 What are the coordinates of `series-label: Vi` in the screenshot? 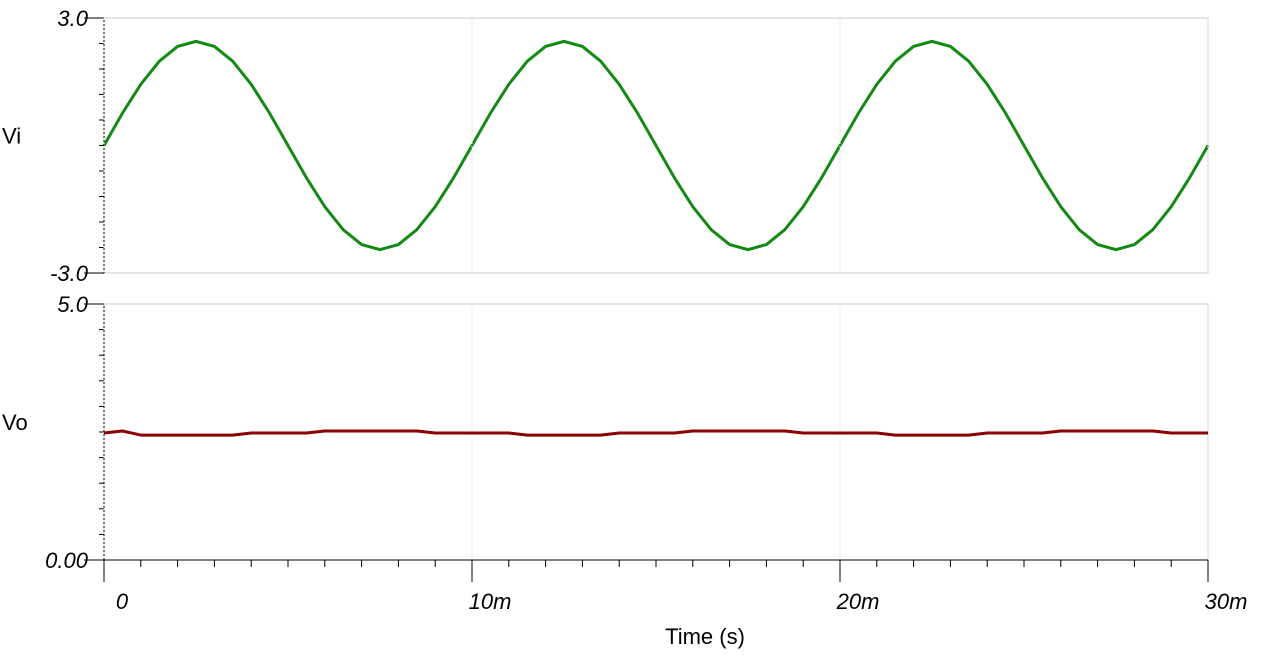 It's located at (11, 135).